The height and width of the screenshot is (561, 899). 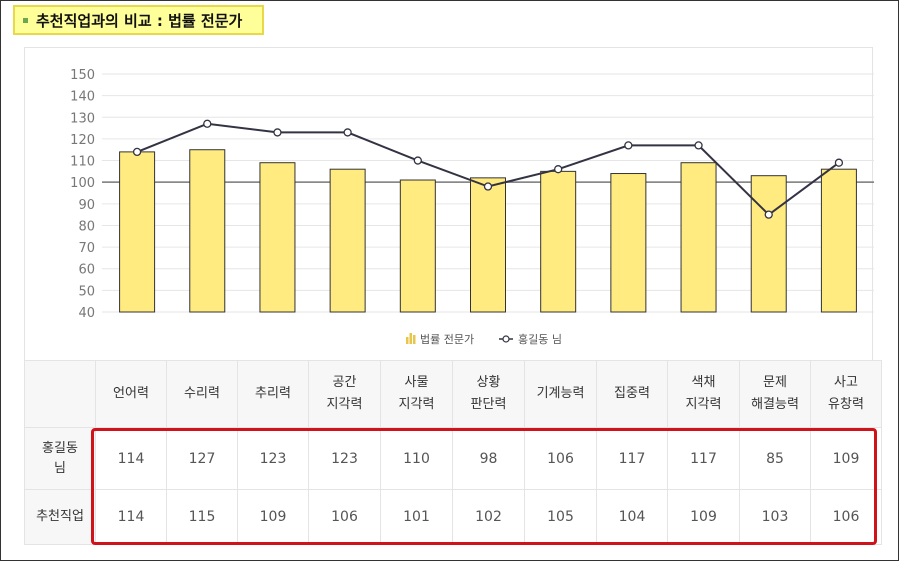 I want to click on column-header-text: 수리력, so click(x=202, y=393).